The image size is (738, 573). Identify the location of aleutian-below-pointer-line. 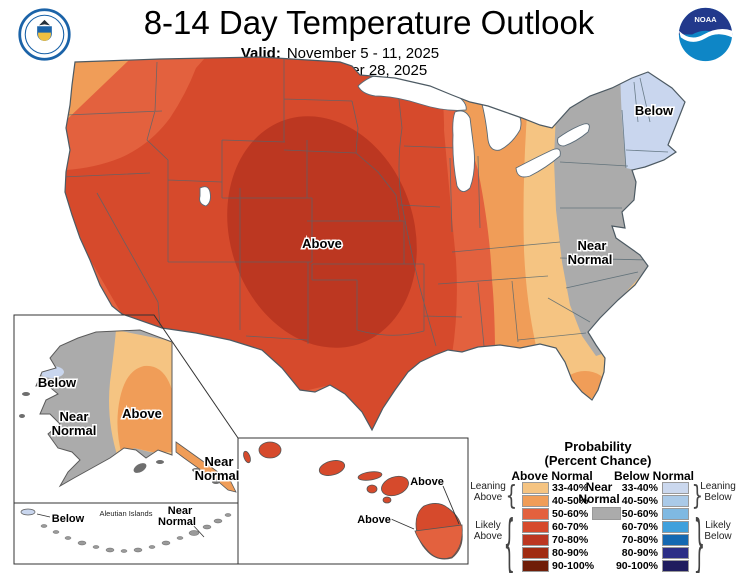
(43, 515).